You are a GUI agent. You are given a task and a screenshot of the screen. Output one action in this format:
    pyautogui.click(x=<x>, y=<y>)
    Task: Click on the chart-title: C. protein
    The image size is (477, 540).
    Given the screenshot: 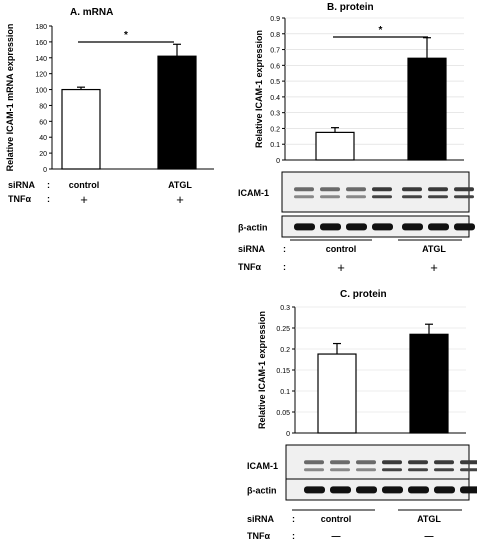 What is the action you would take?
    pyautogui.click(x=363, y=294)
    